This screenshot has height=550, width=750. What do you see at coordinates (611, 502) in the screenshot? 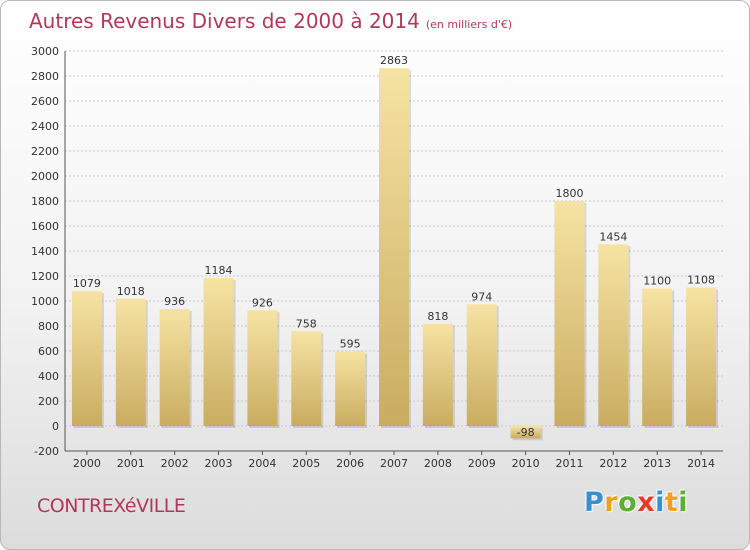
I see `logo-letter: r` at bounding box center [611, 502].